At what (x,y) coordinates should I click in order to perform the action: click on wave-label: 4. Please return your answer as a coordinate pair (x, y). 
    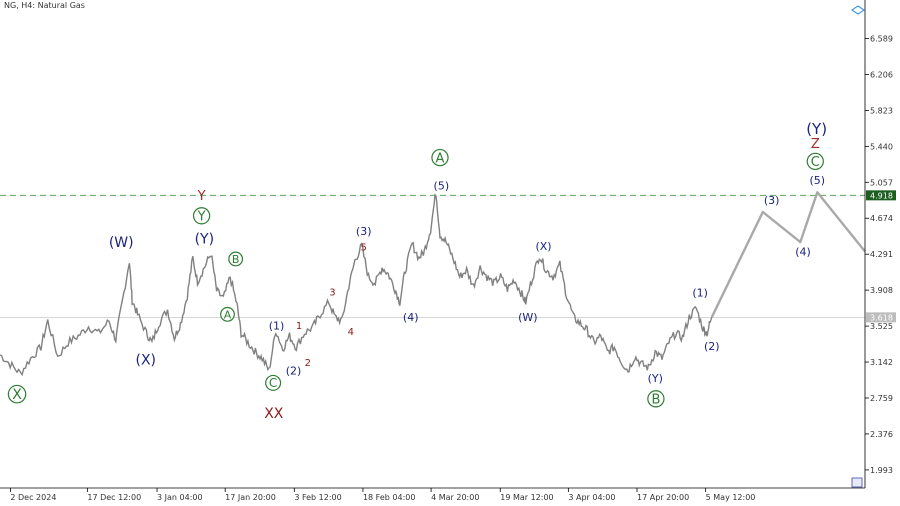
    Looking at the image, I should click on (351, 332).